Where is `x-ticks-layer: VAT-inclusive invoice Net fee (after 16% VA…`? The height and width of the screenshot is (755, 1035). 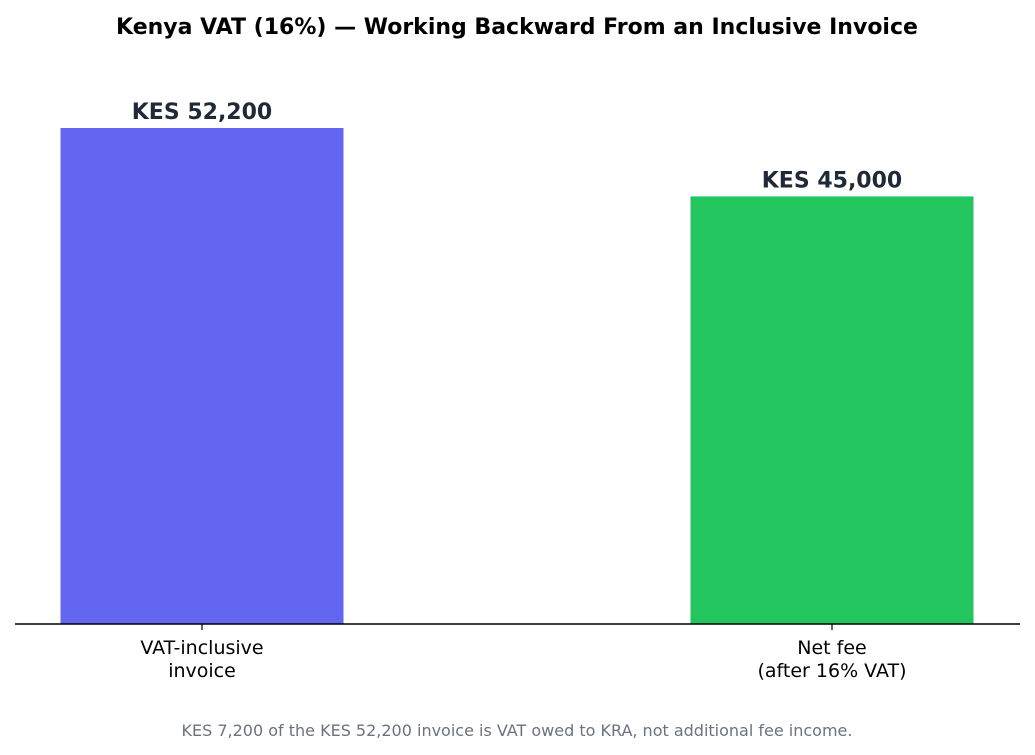 x-ticks-layer: VAT-inclusive invoice Net fee (after 16% VA… is located at coordinates (523, 653).